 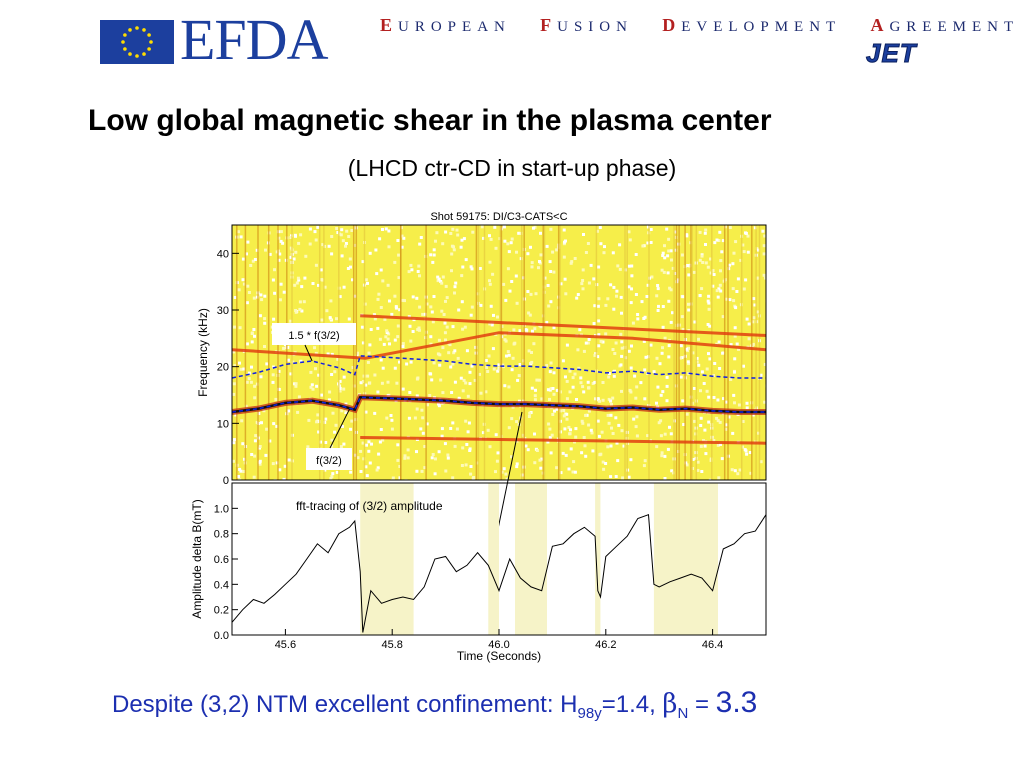 I want to click on y-tick-label: 0.0, so click(x=221, y=636).